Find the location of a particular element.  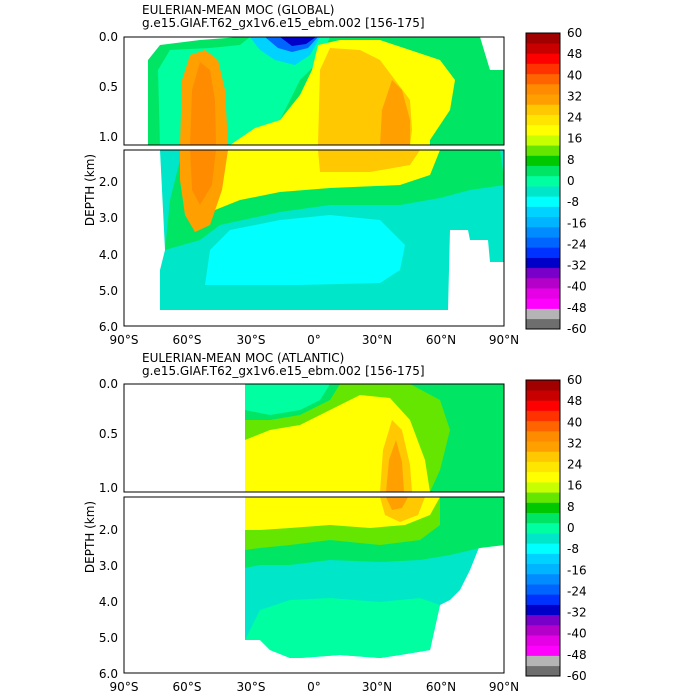

global-xtick-5: 60°N is located at coordinates (441, 340).